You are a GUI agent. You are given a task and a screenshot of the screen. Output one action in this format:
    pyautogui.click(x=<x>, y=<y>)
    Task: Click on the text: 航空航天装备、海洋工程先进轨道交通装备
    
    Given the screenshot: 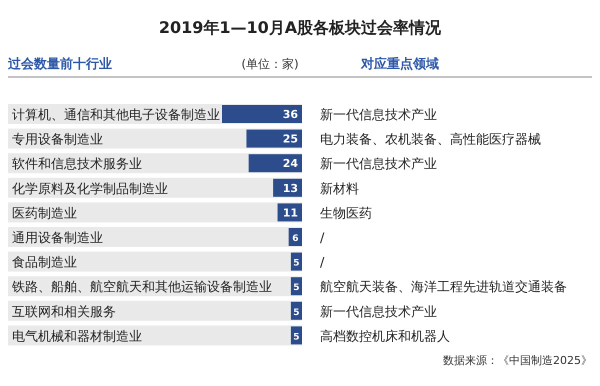 What is the action you would take?
    pyautogui.click(x=443, y=287)
    